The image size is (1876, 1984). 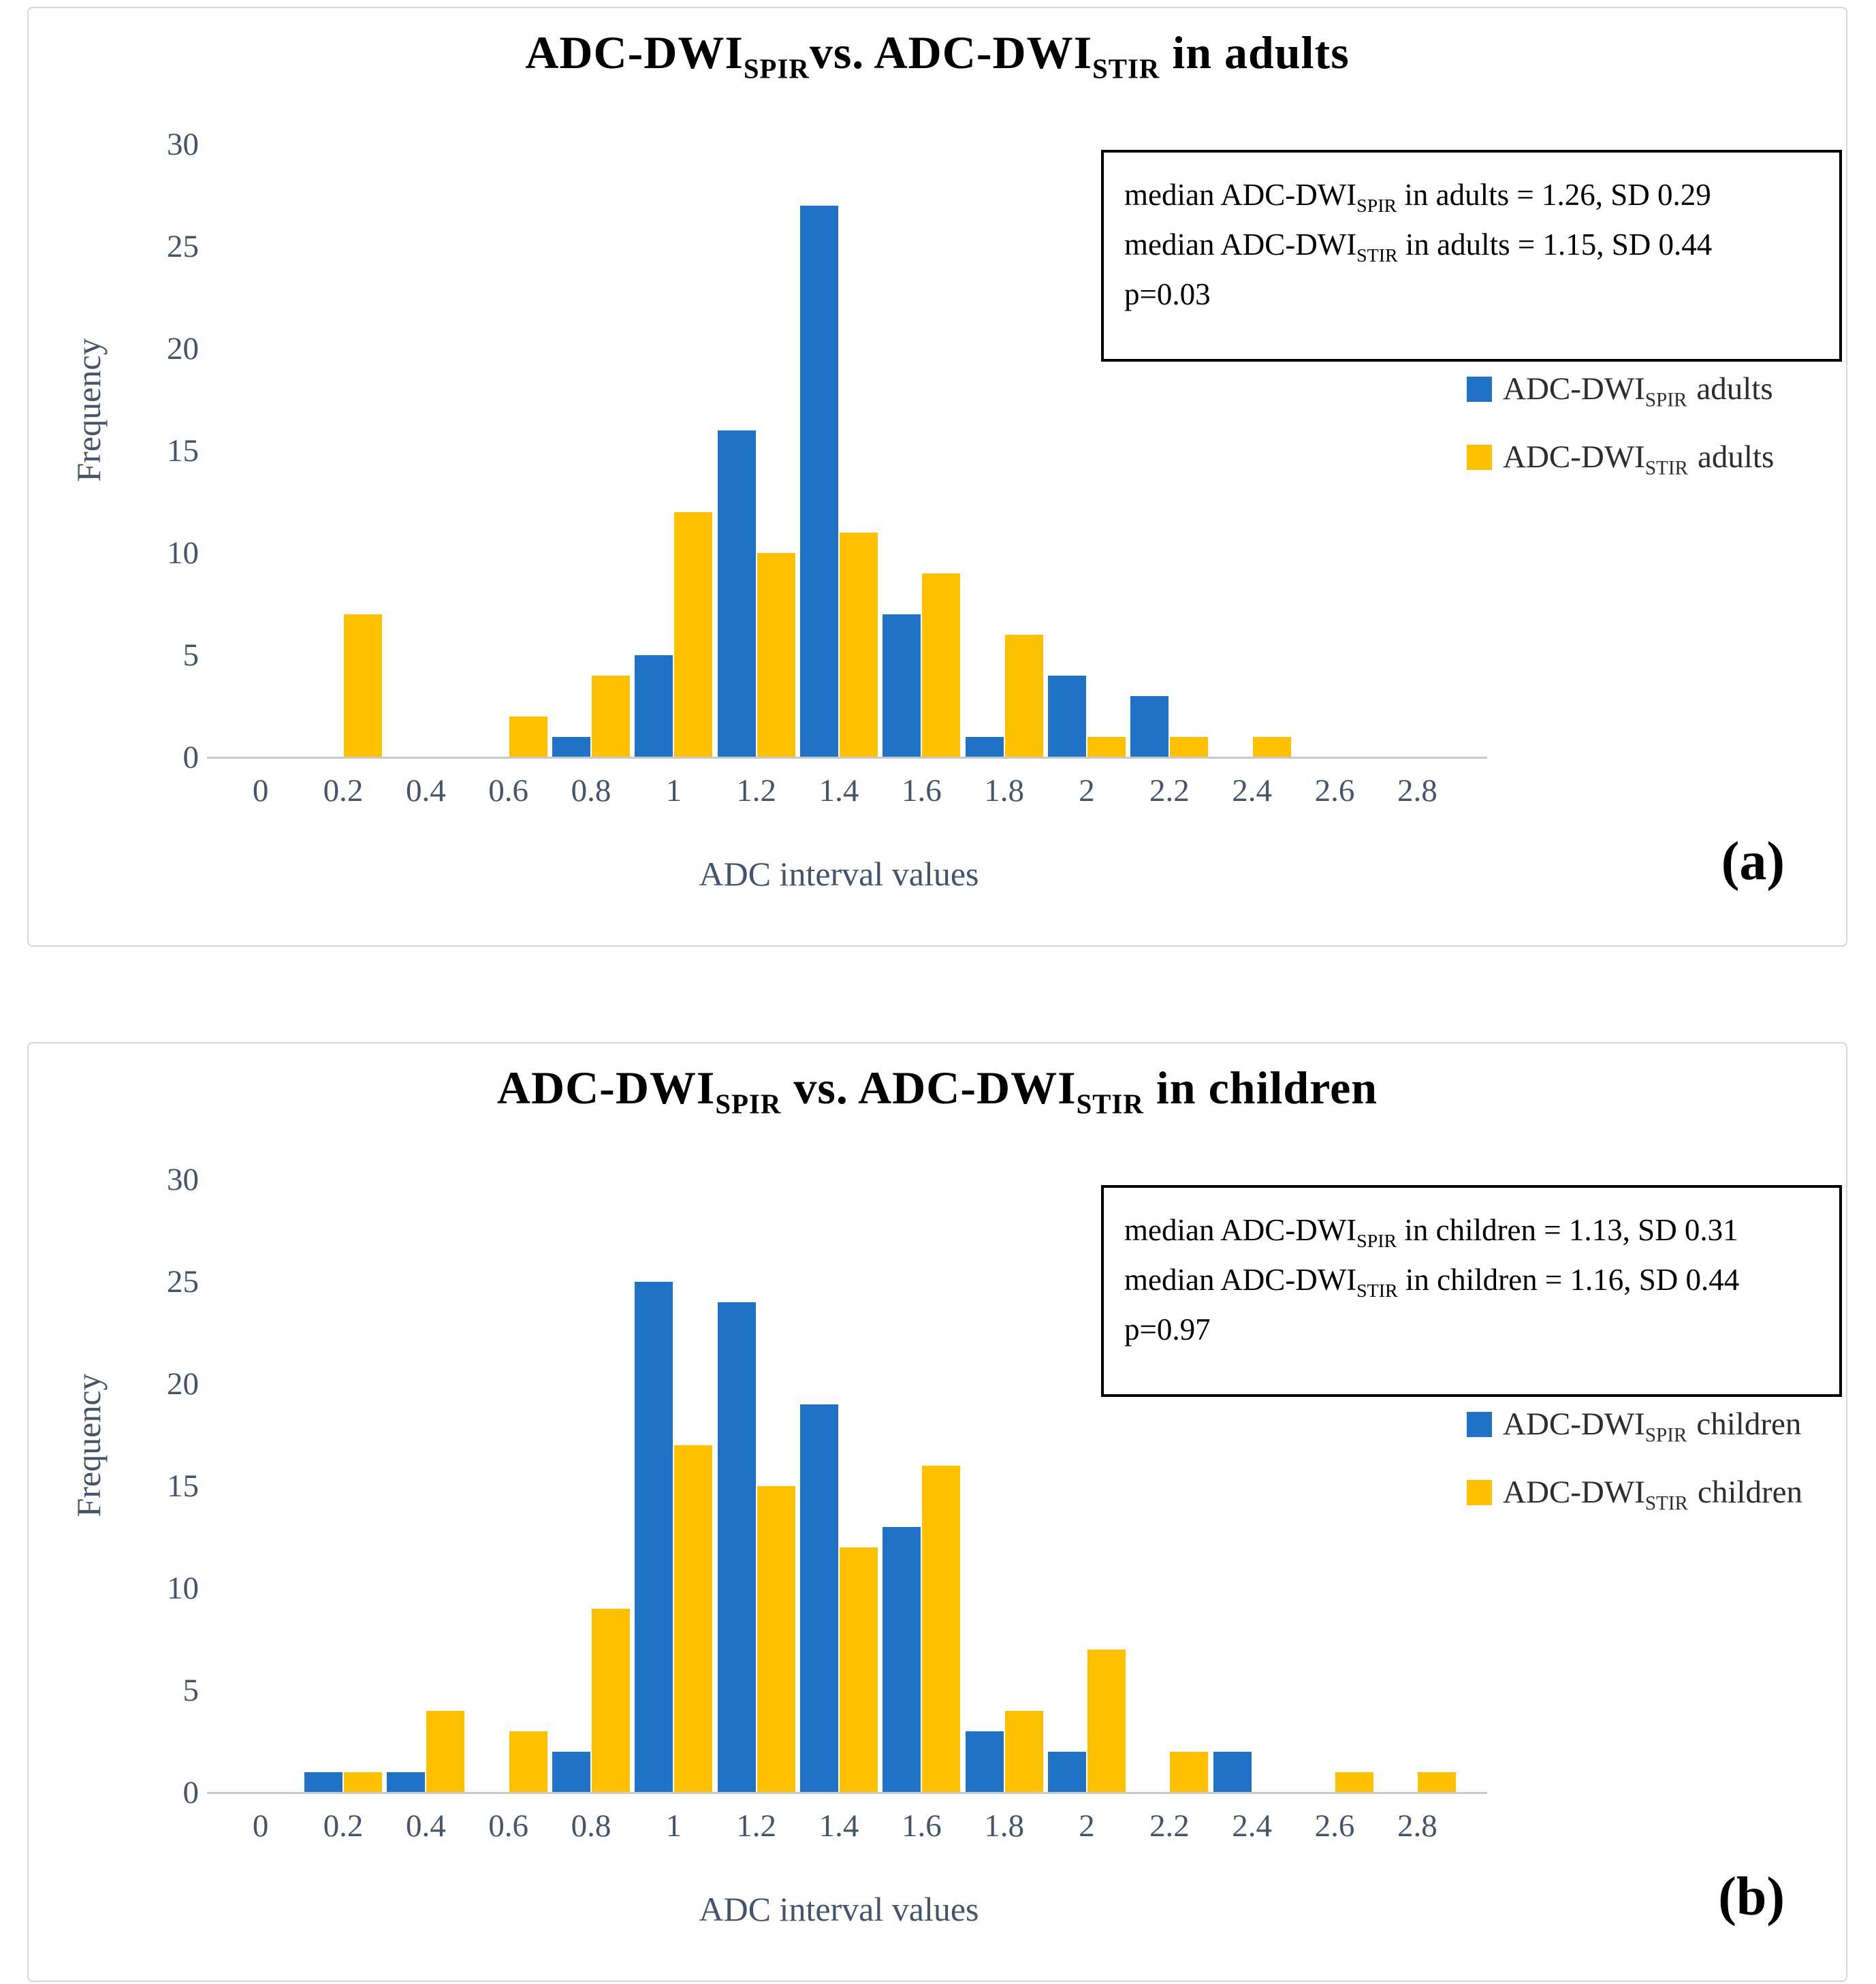 What do you see at coordinates (1417, 1826) in the screenshot?
I see `x-tick-label-2.8: 2.8` at bounding box center [1417, 1826].